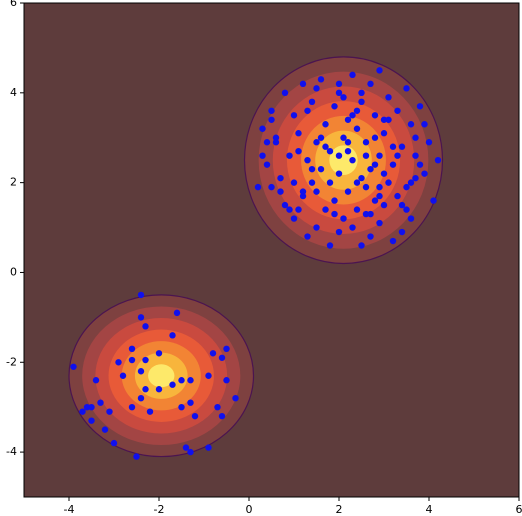  I want to click on x-tick-label: 0, so click(249, 509).